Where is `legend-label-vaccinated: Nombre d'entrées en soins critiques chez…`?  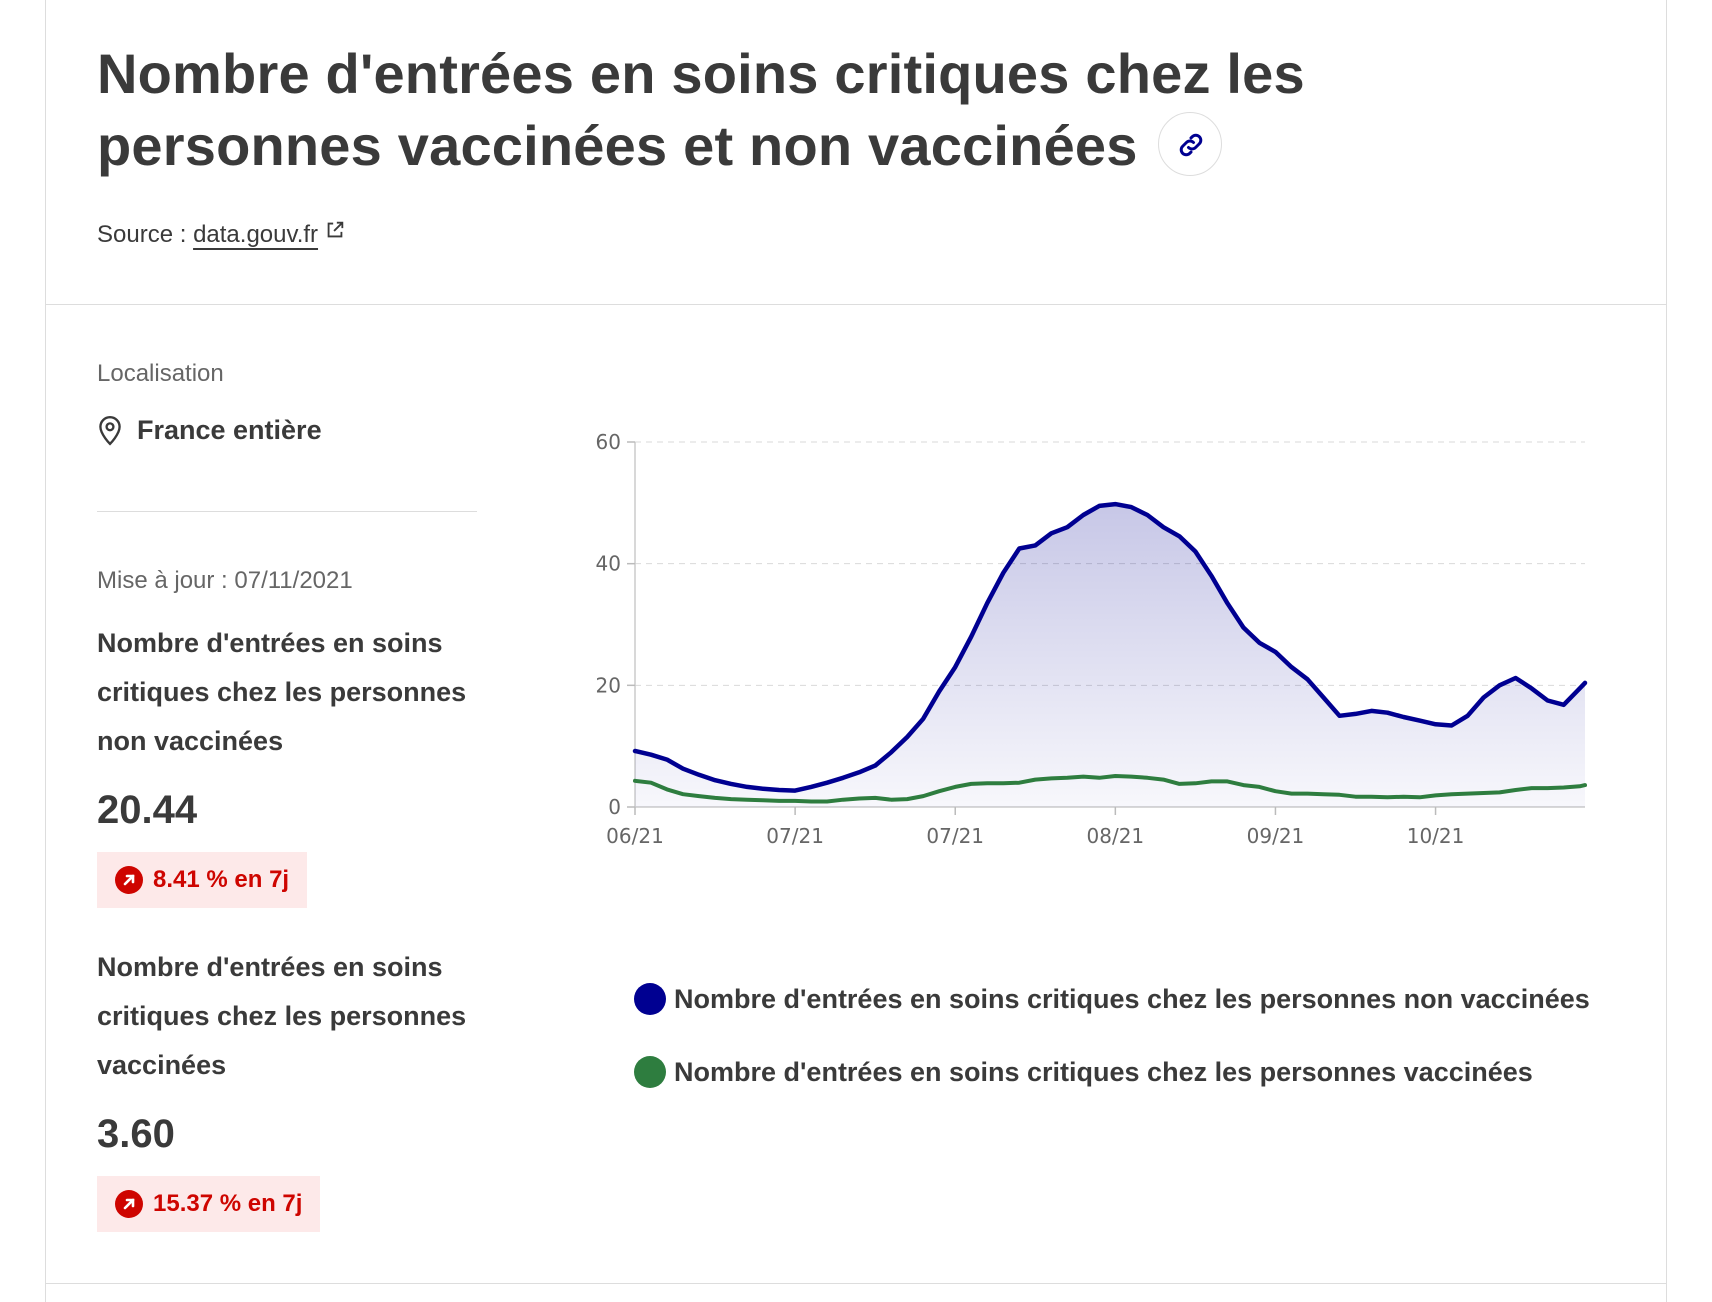
legend-label-vaccinated: Nombre d'entrées en soins critiques chez… is located at coordinates (1103, 1072).